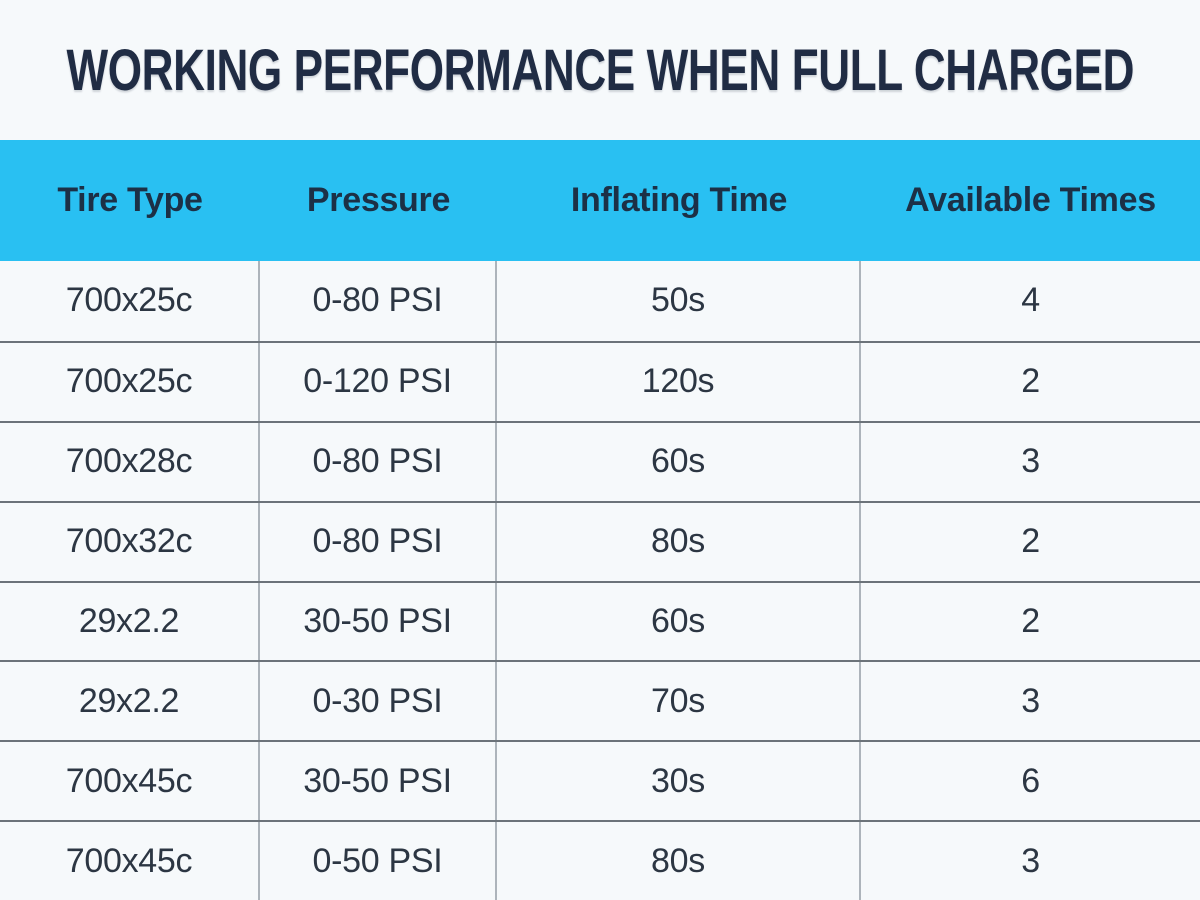 This screenshot has width=1200, height=900. I want to click on table-cell: 120s, so click(679, 381).